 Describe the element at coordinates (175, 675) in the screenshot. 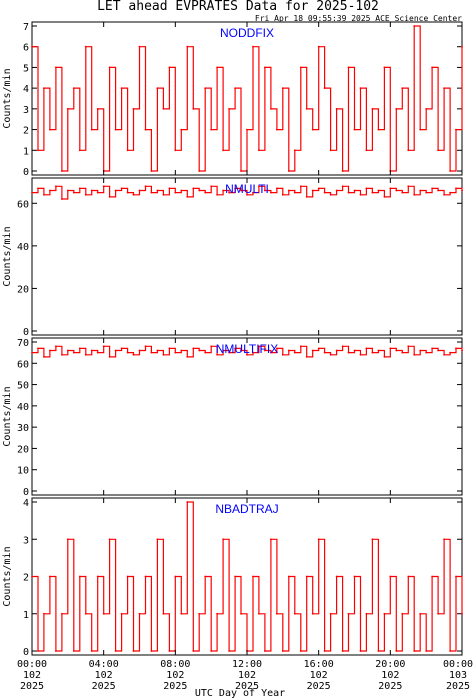

I see `x-tick-label-day: 102` at that location.